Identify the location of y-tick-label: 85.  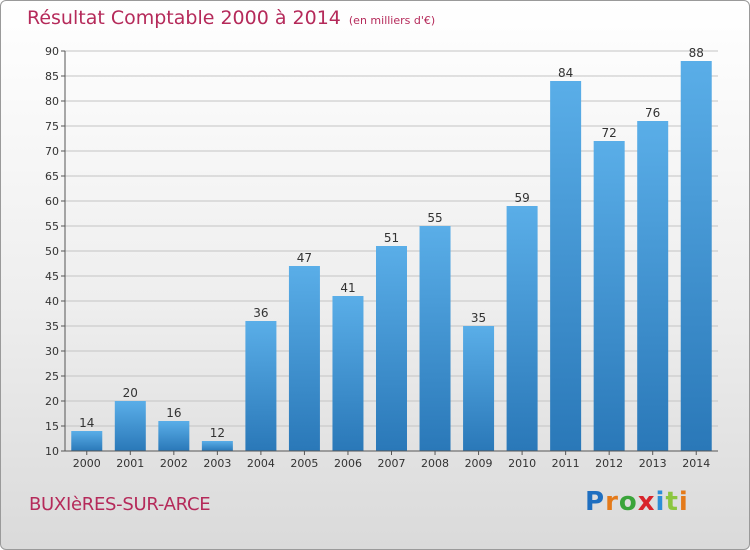
(52, 76).